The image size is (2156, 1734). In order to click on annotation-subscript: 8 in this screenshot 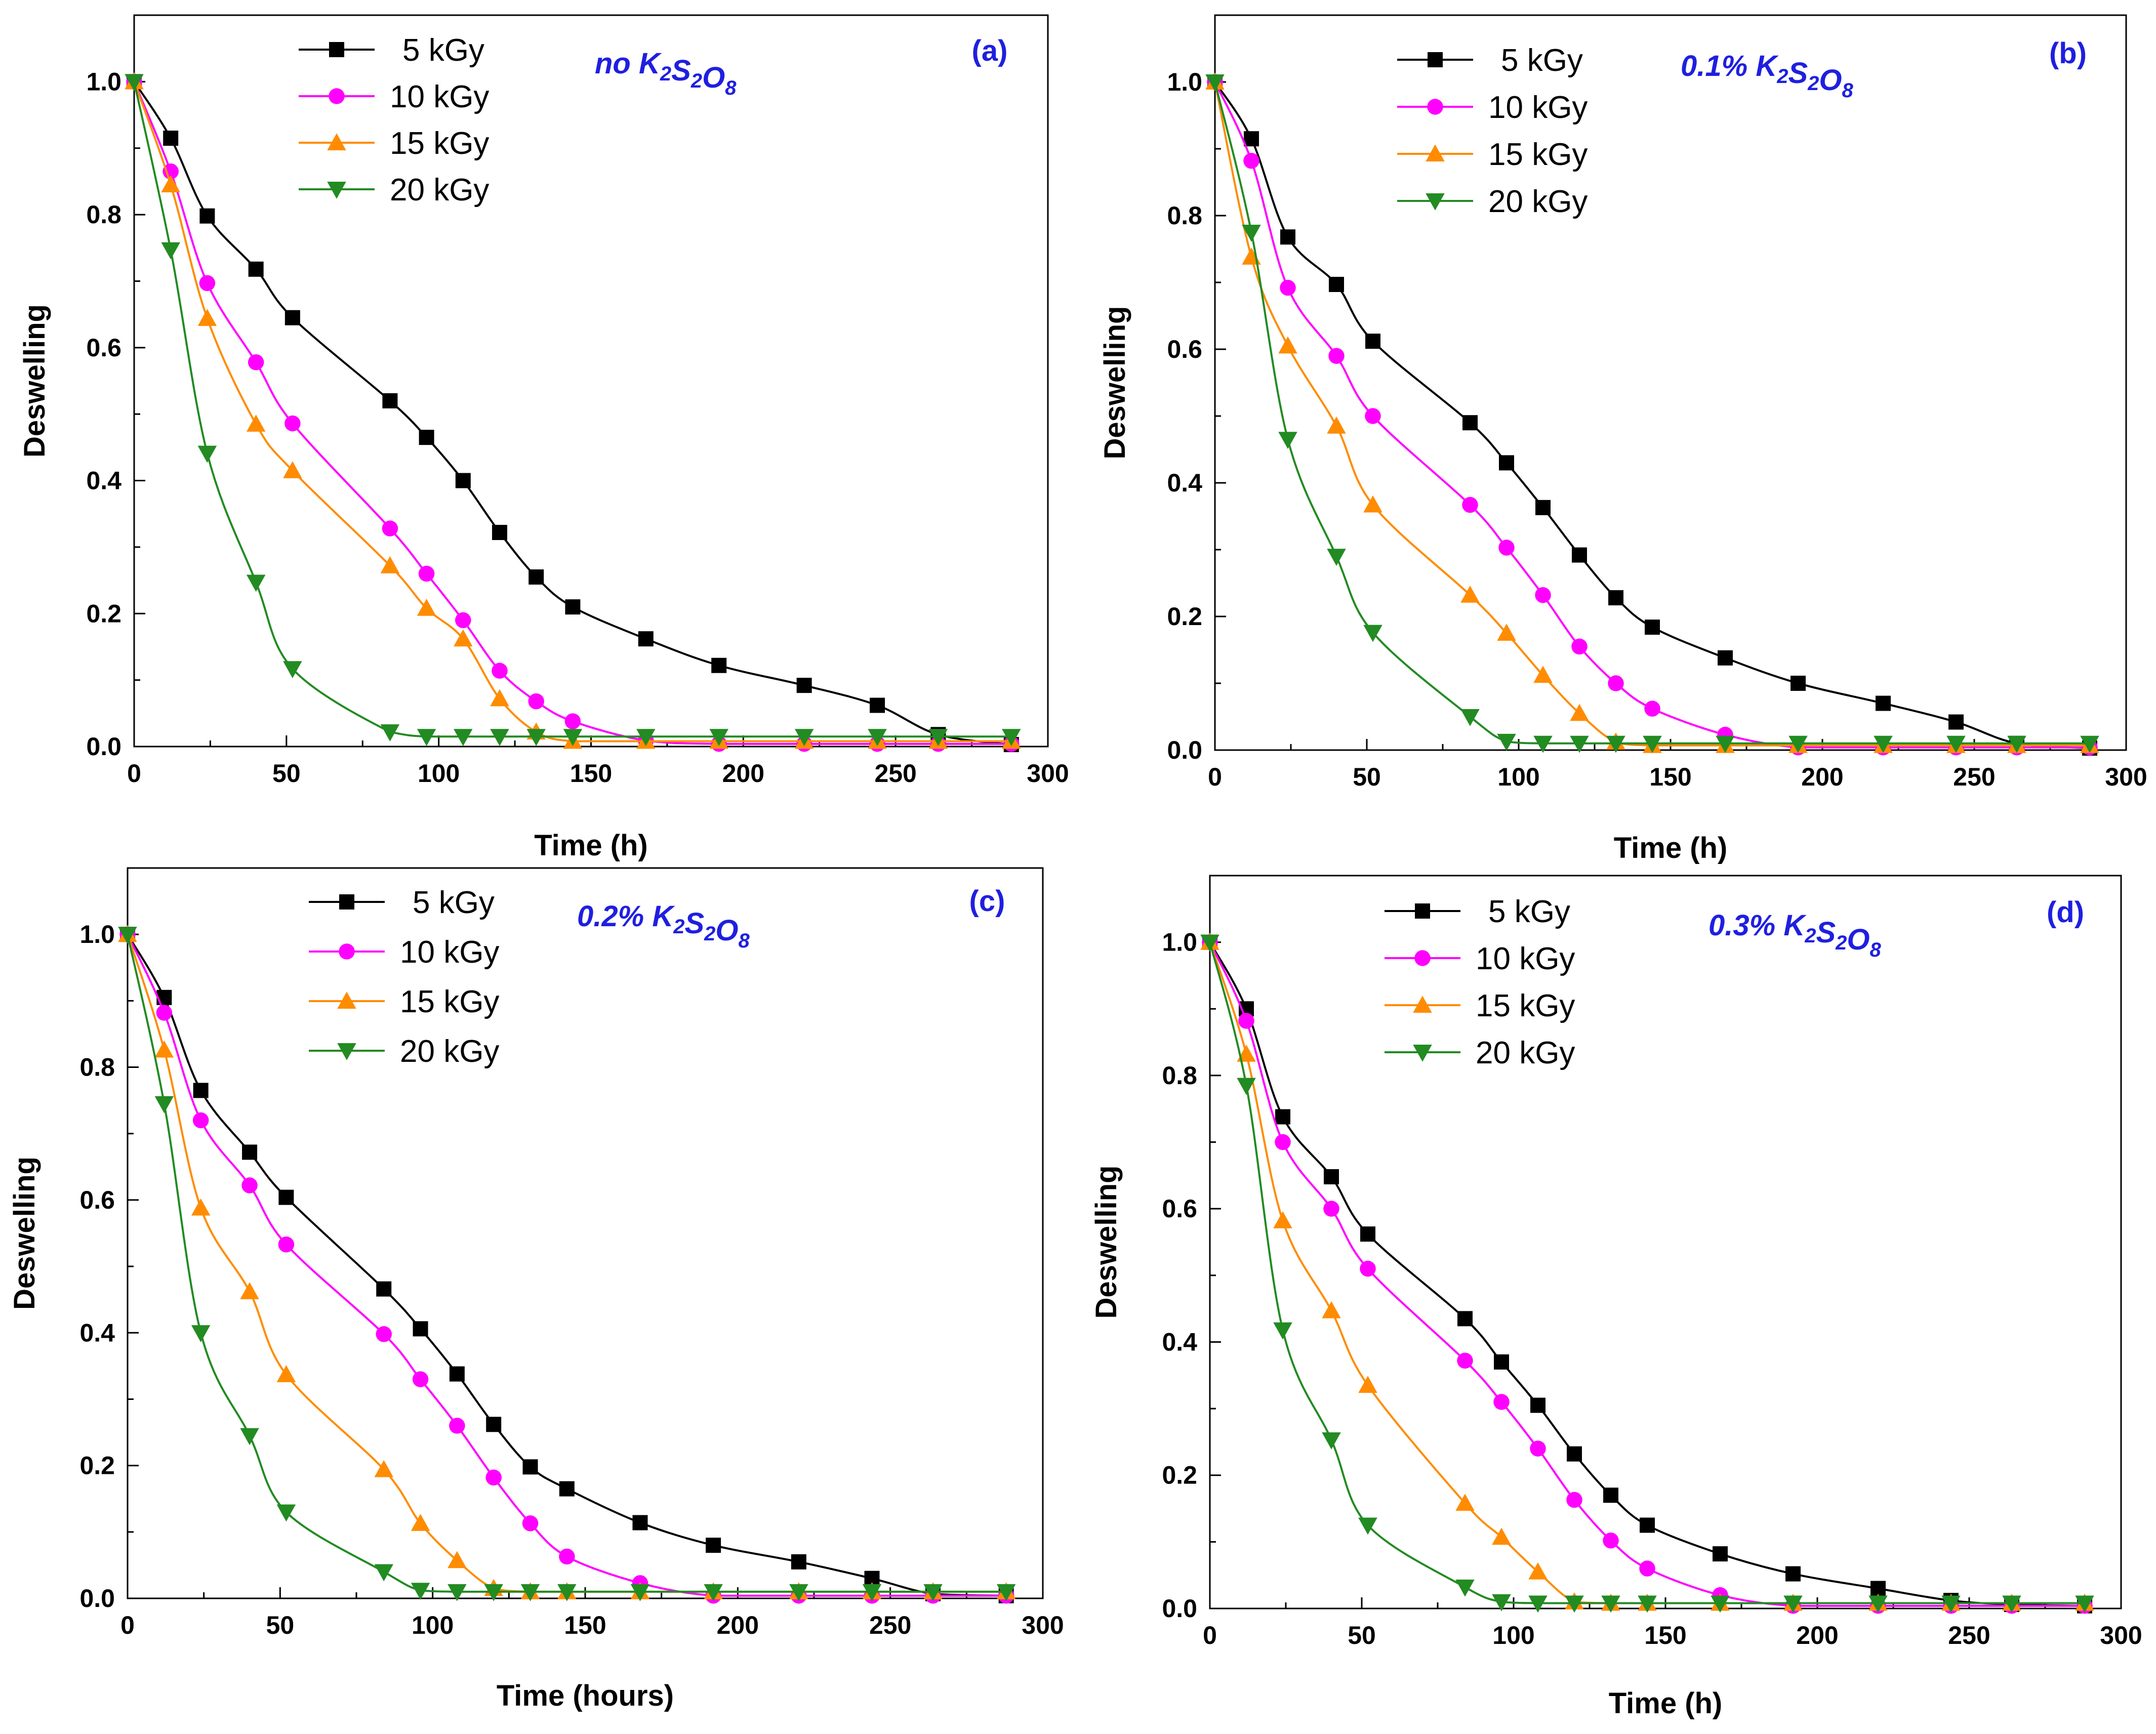, I will do `click(1876, 950)`.